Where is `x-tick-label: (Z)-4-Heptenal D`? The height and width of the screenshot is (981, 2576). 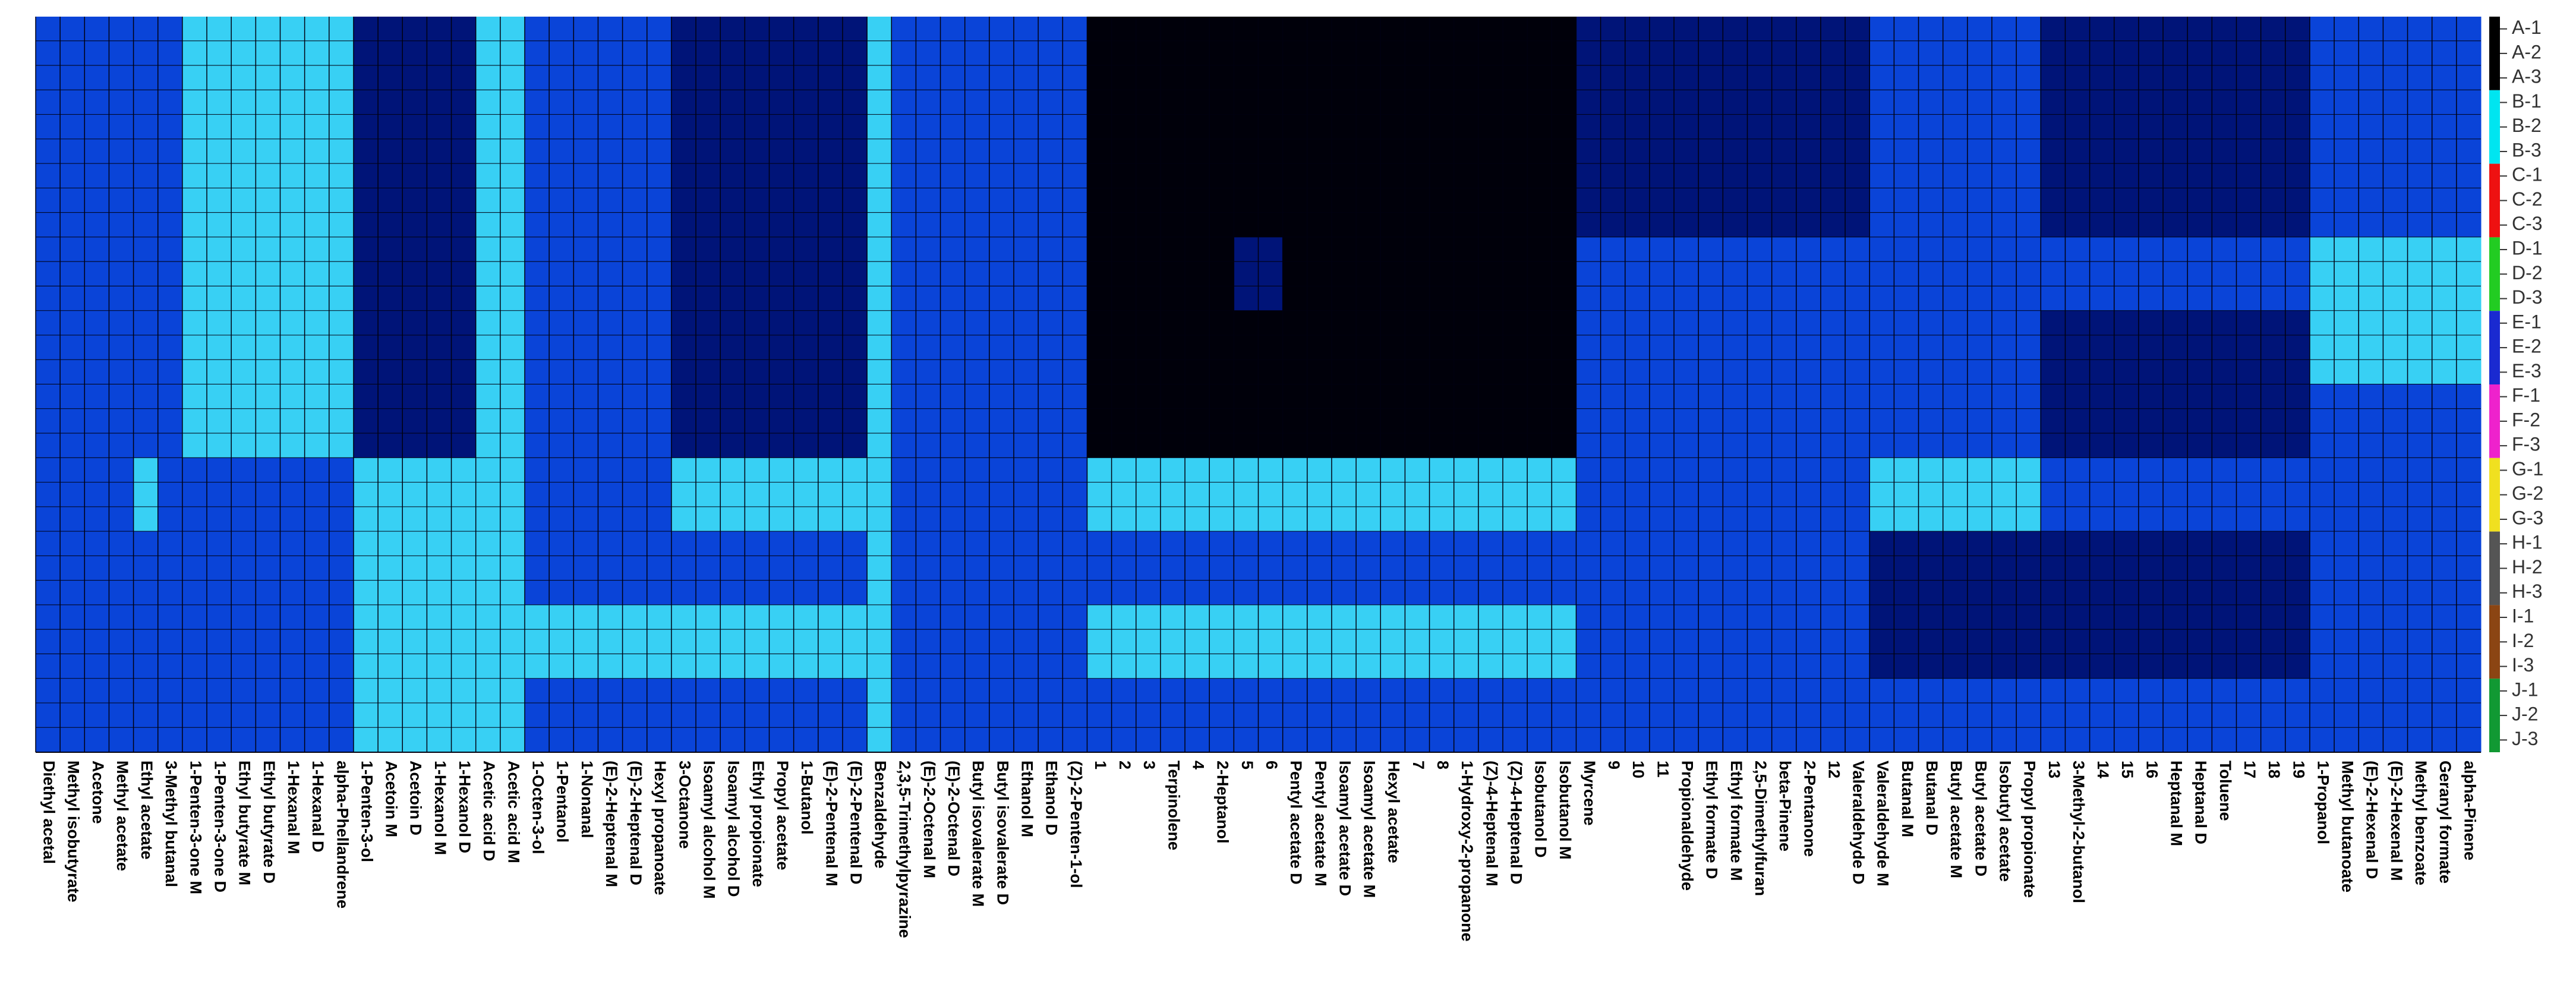 x-tick-label: (Z)-4-Heptenal D is located at coordinates (1516, 823).